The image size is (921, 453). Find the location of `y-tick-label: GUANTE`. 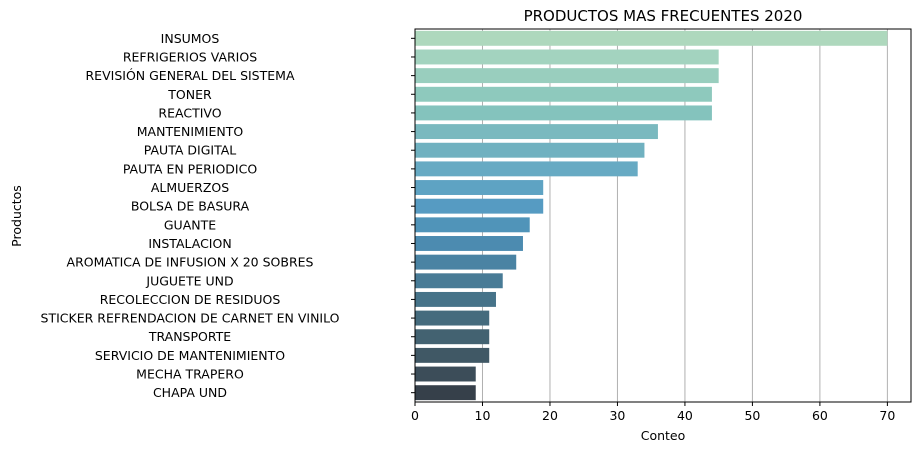

y-tick-label: GUANTE is located at coordinates (190, 224).